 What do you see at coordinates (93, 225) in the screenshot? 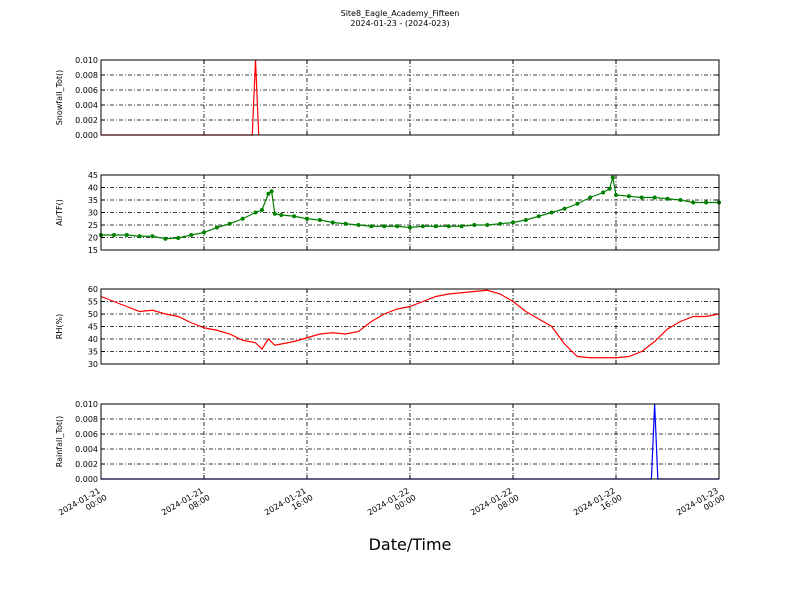
I see `y-tick-label: 25` at bounding box center [93, 225].